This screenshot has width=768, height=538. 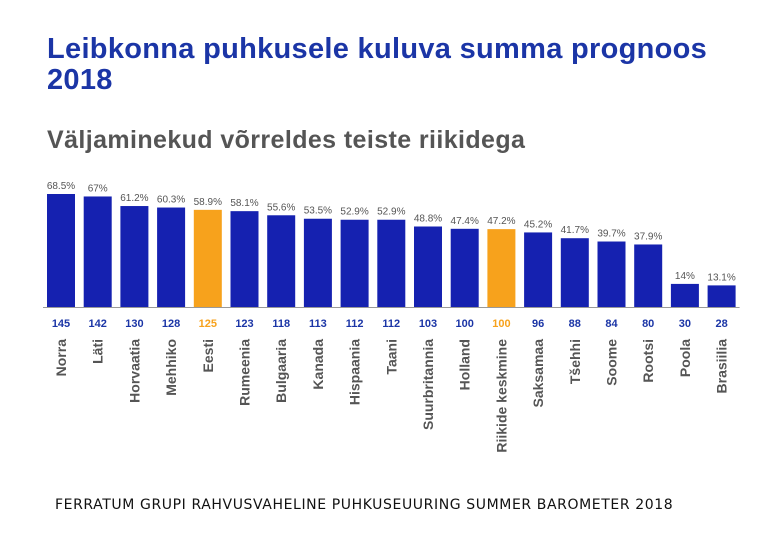 What do you see at coordinates (244, 203) in the screenshot?
I see `data-label: 58.1%` at bounding box center [244, 203].